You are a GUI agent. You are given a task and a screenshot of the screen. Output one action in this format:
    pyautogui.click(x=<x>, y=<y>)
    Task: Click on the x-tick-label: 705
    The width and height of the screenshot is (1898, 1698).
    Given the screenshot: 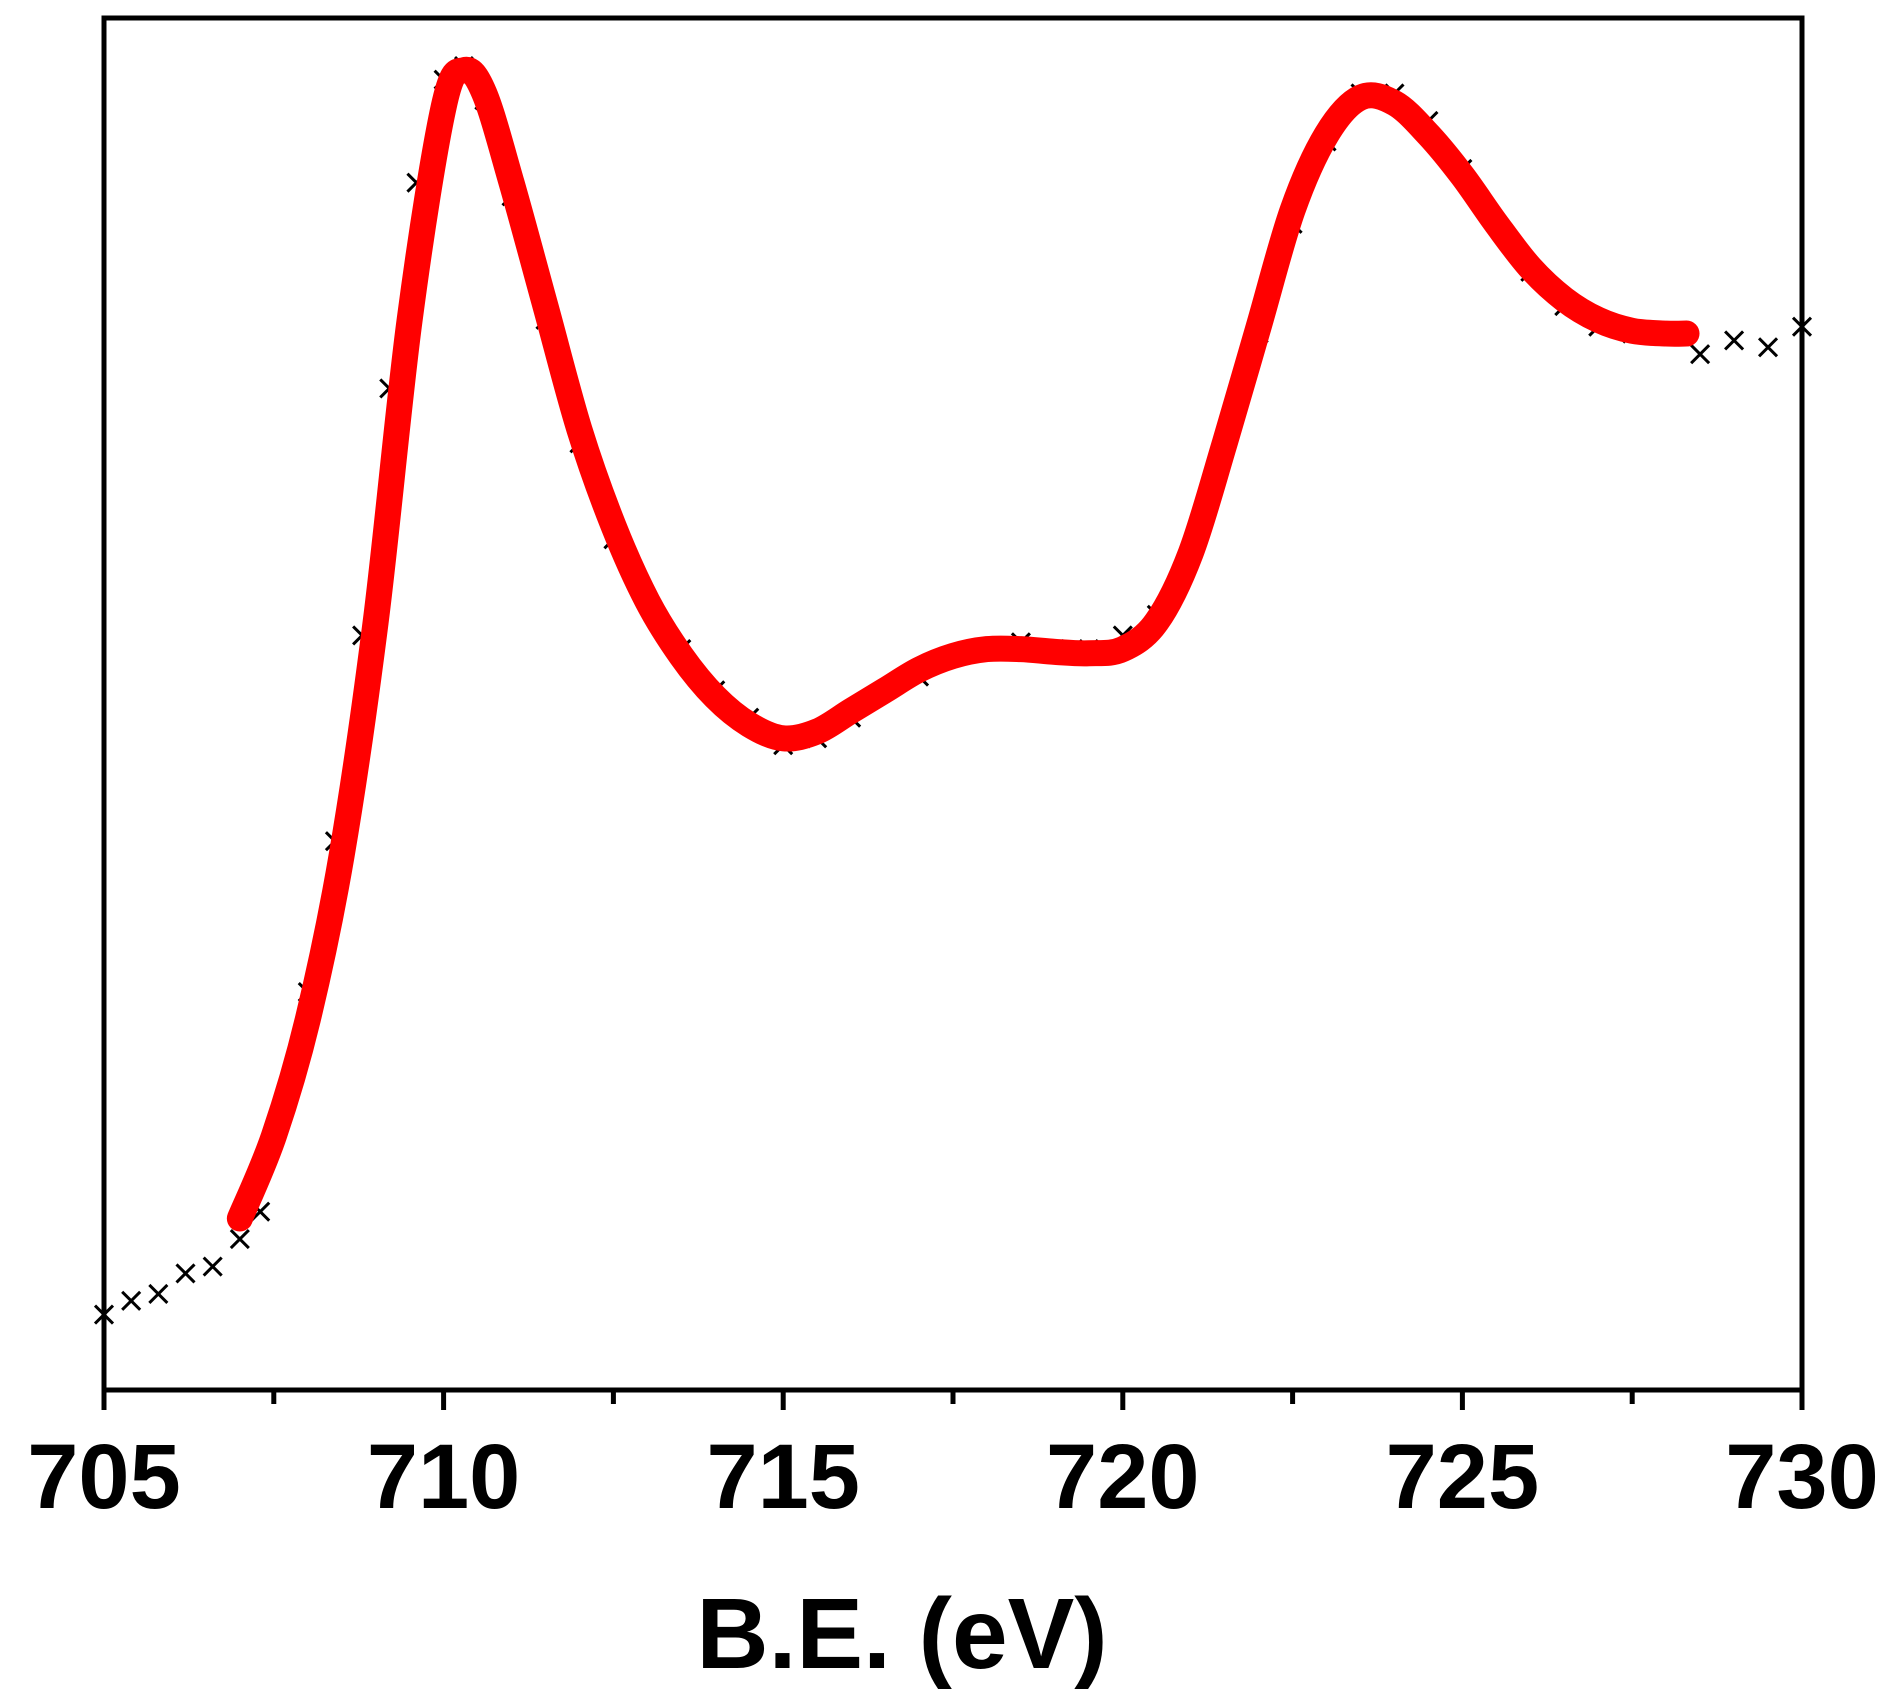 What is the action you would take?
    pyautogui.click(x=104, y=1477)
    